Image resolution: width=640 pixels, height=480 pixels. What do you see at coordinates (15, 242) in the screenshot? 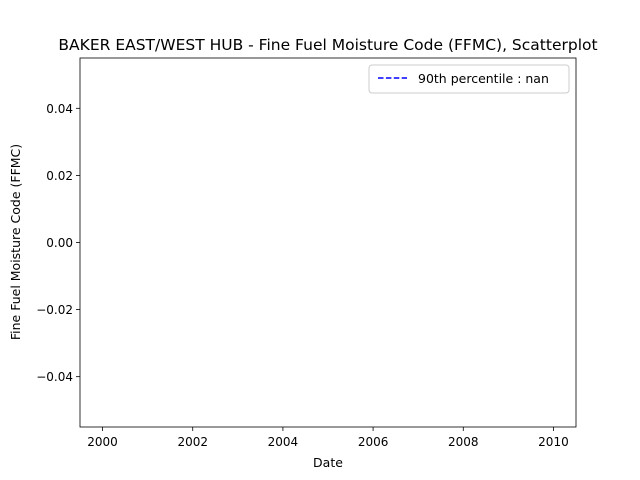
I see `y-axis-label: Fine Fuel Moisture Code (FFMC)` at bounding box center [15, 242].